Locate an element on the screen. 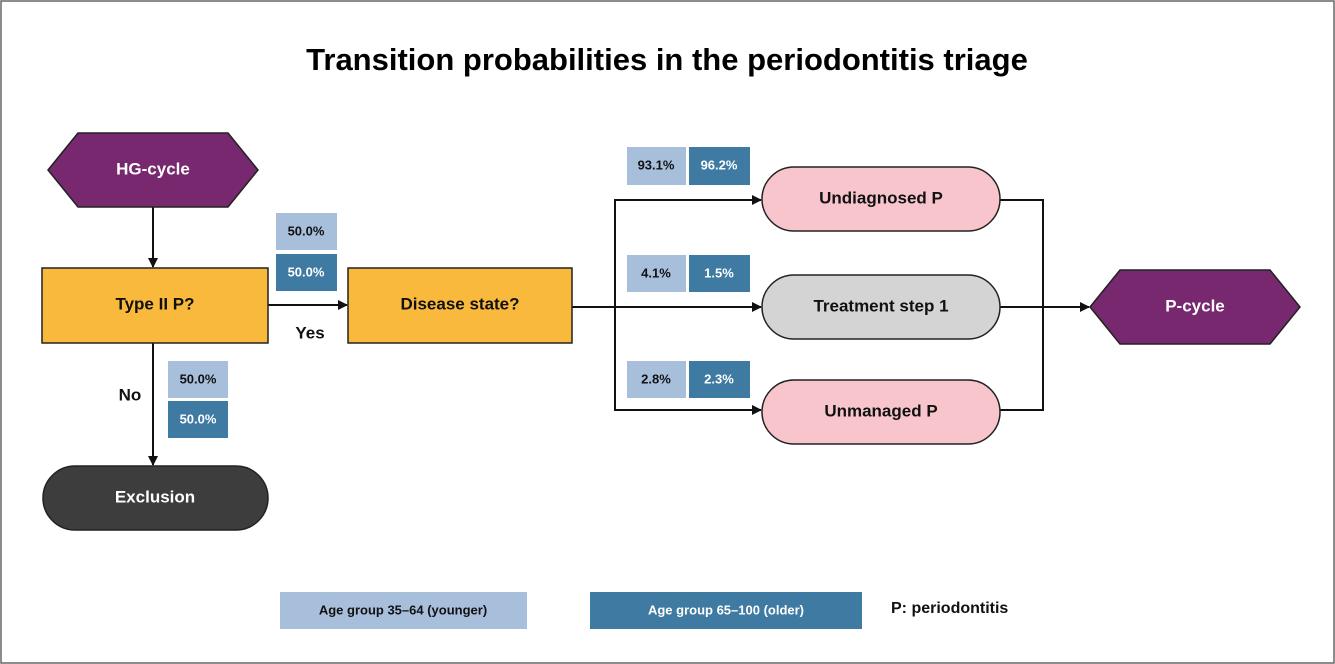 This screenshot has height=664, width=1335. node-label: HG-cycle is located at coordinates (153, 168).